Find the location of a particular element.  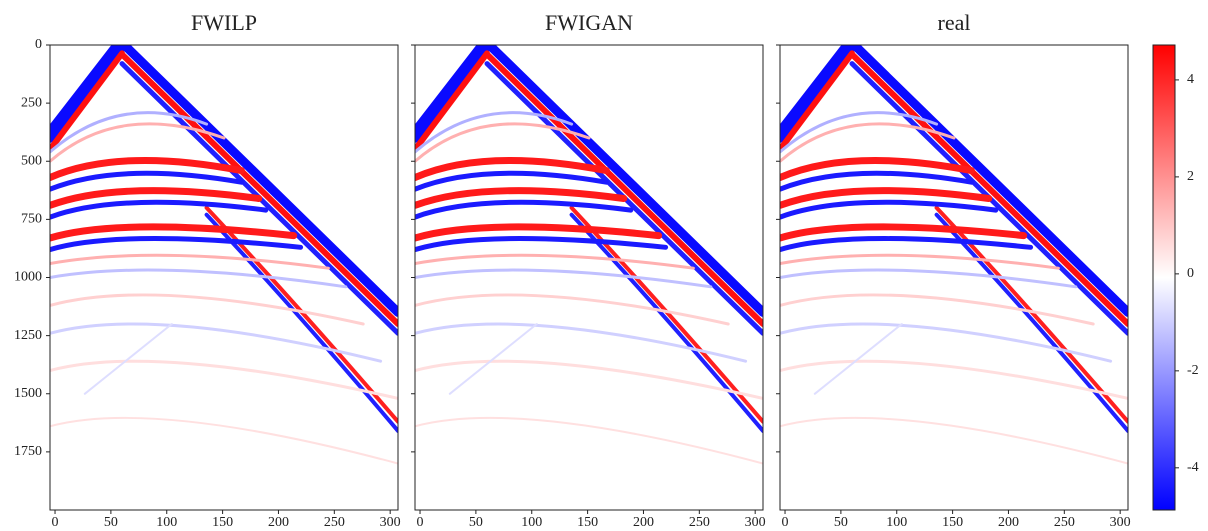

panel-title: FWIGAN is located at coordinates (589, 22).